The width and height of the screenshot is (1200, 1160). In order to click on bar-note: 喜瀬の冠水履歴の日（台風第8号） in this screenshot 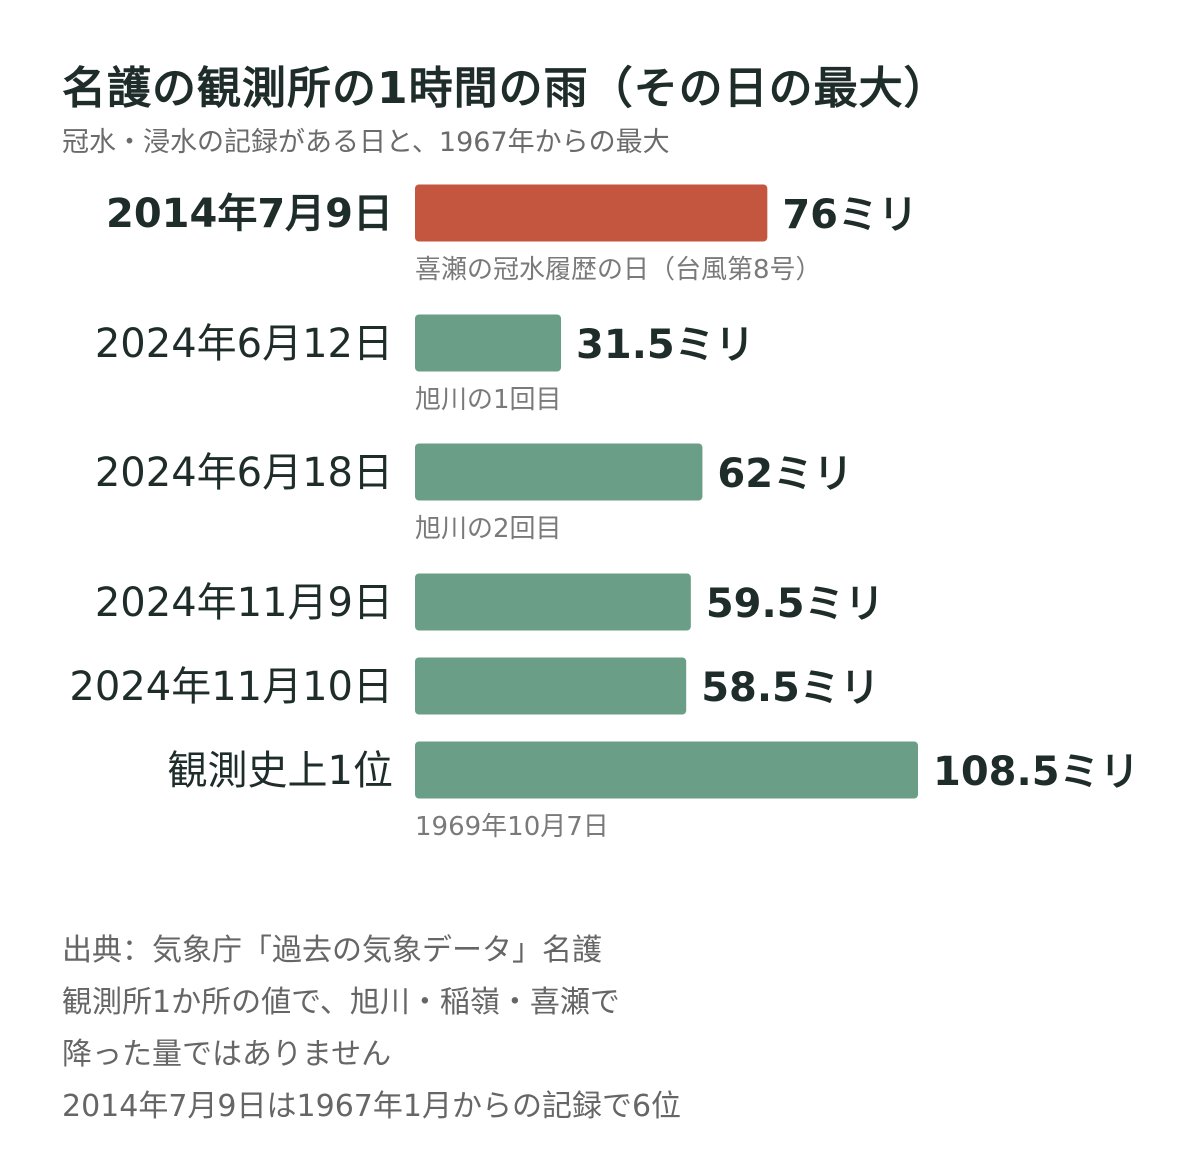, I will do `click(618, 270)`.